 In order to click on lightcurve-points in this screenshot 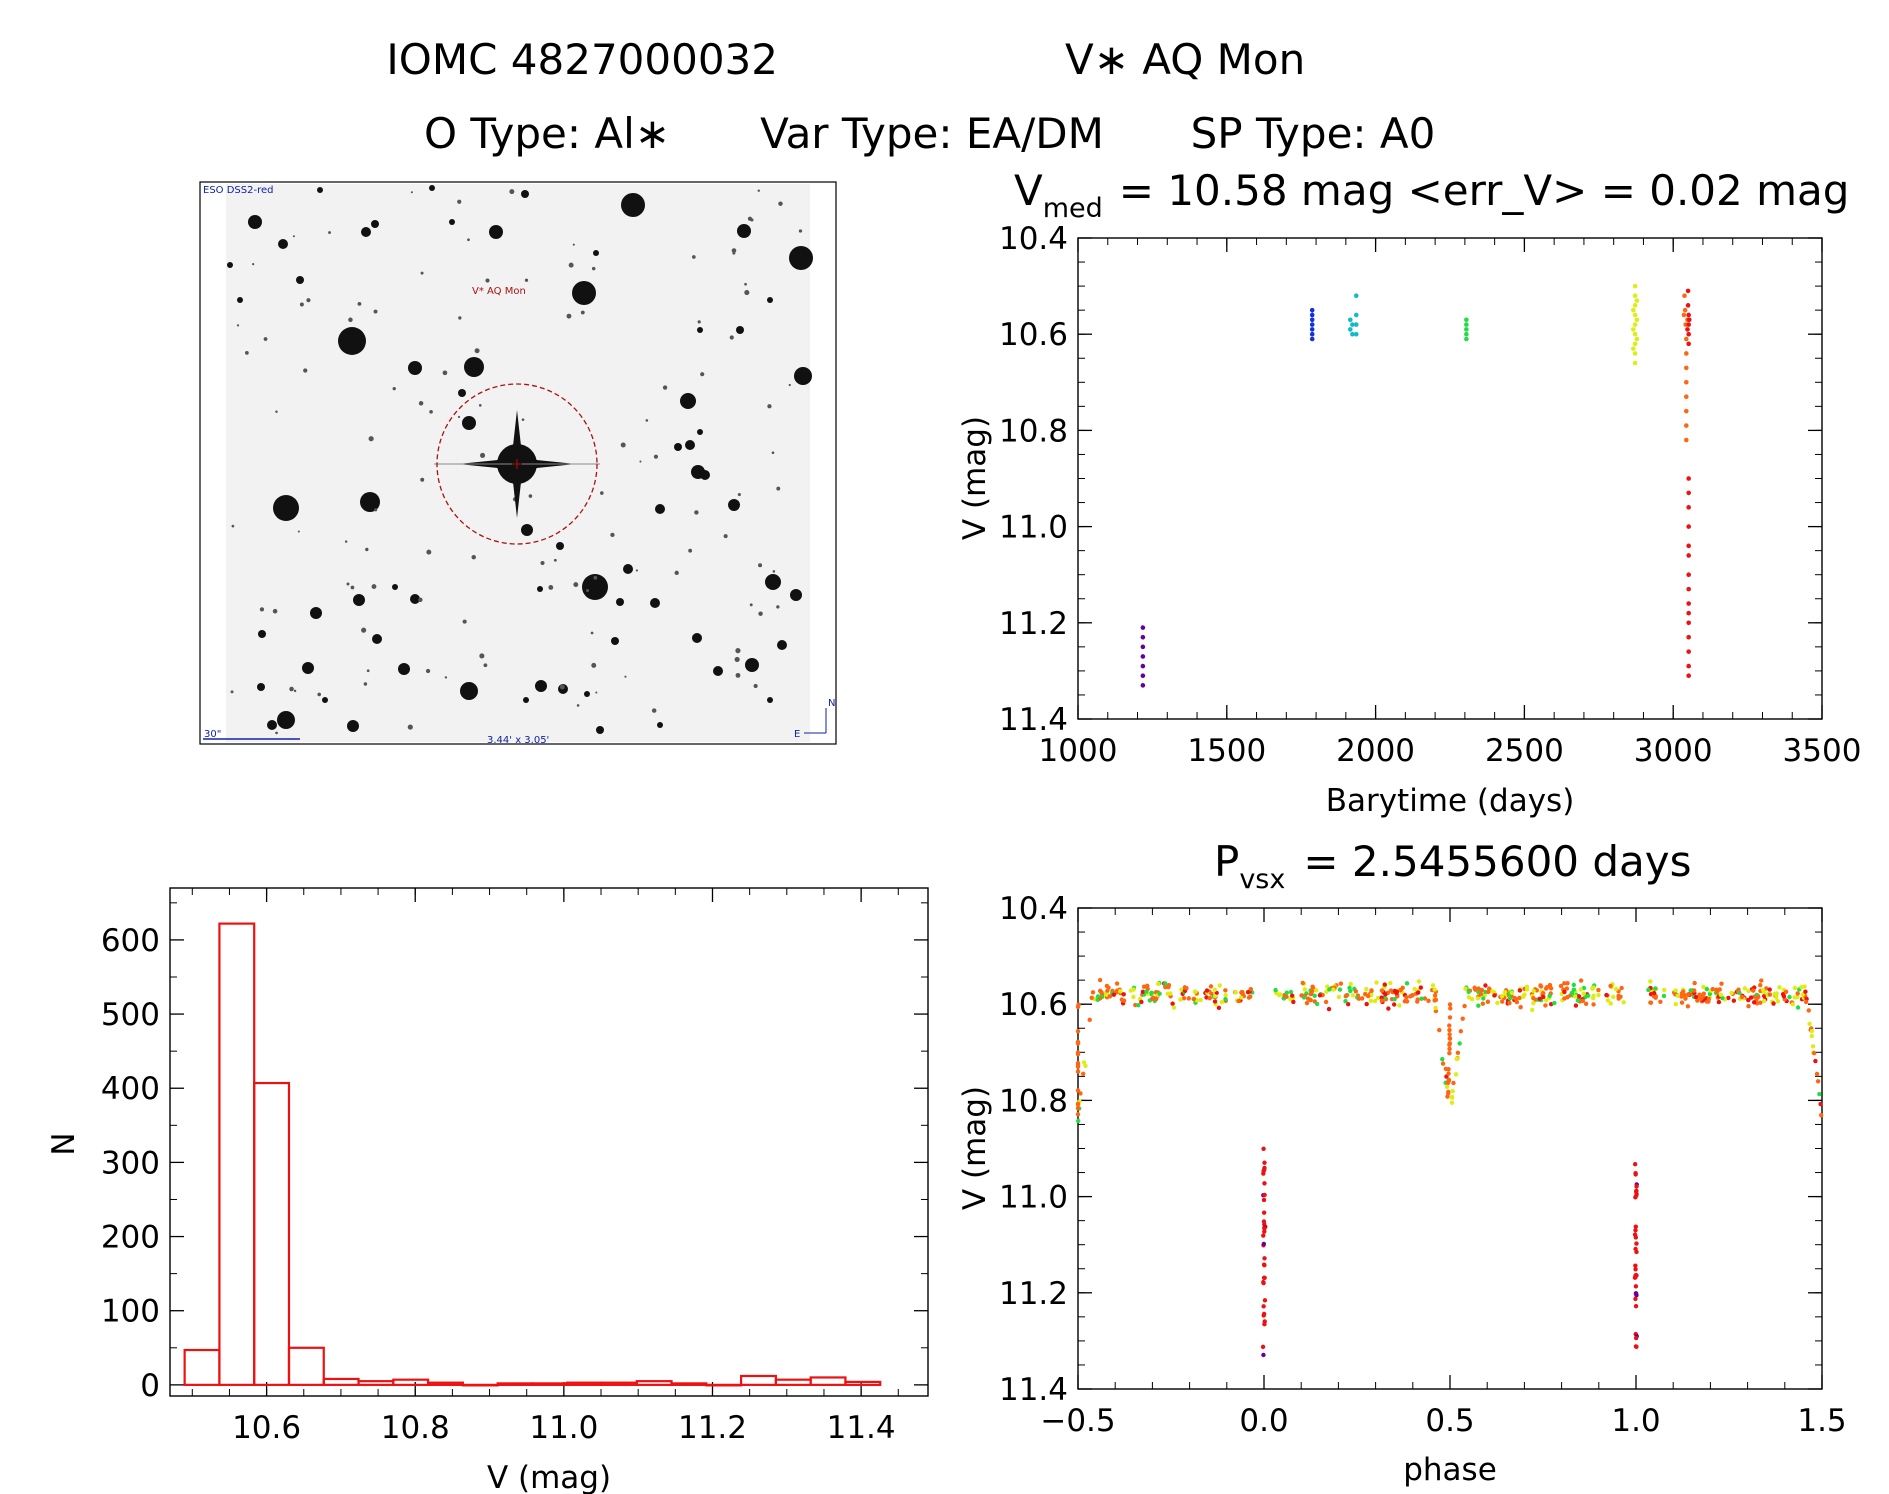, I will do `click(1416, 485)`.